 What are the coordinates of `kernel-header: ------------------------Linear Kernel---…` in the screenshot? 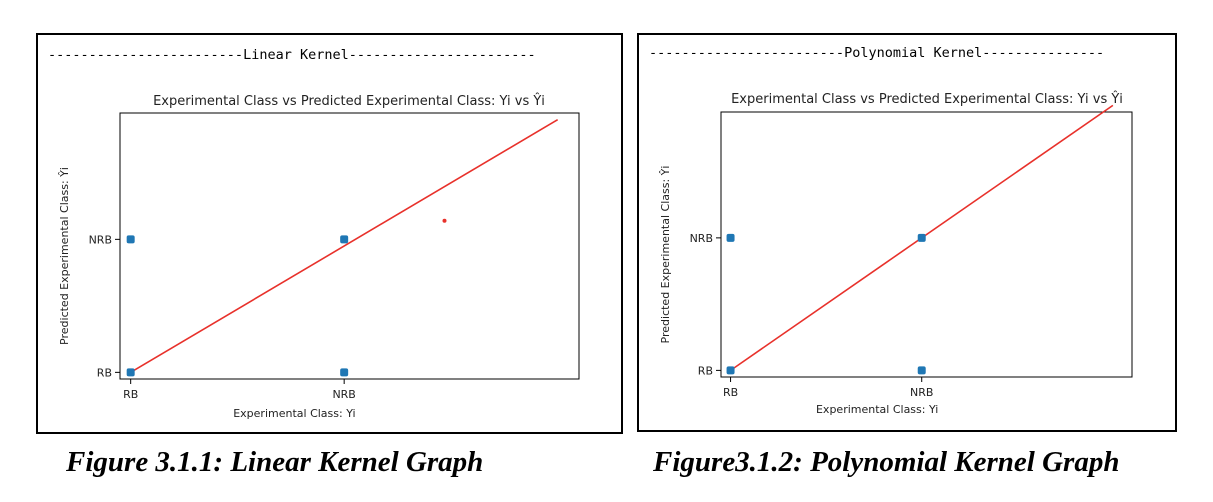 It's located at (292, 55).